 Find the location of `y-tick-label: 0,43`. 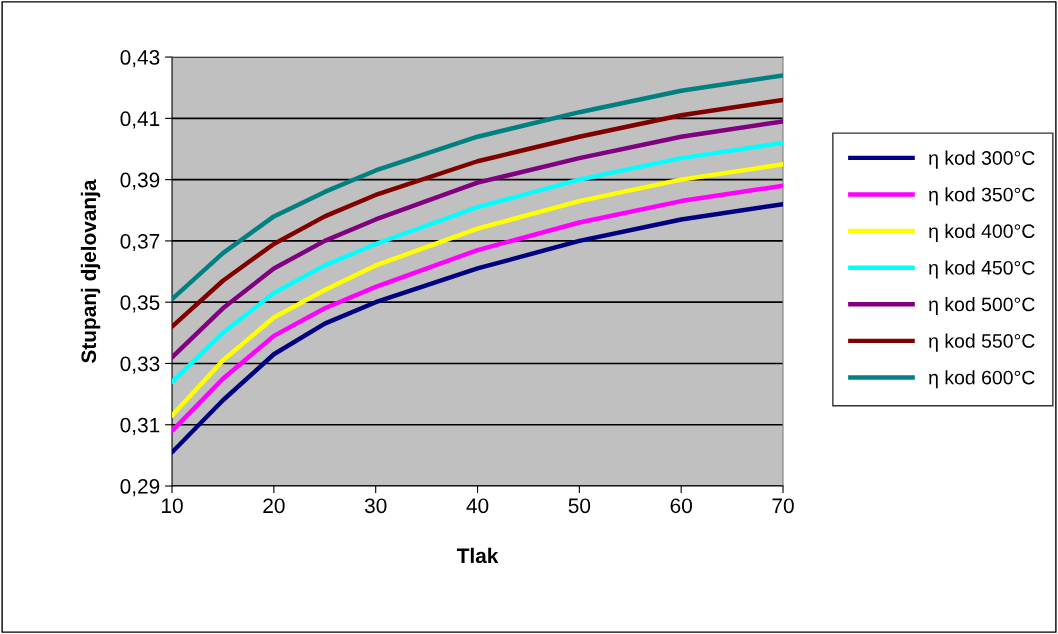

y-tick-label: 0,43 is located at coordinates (140, 59).